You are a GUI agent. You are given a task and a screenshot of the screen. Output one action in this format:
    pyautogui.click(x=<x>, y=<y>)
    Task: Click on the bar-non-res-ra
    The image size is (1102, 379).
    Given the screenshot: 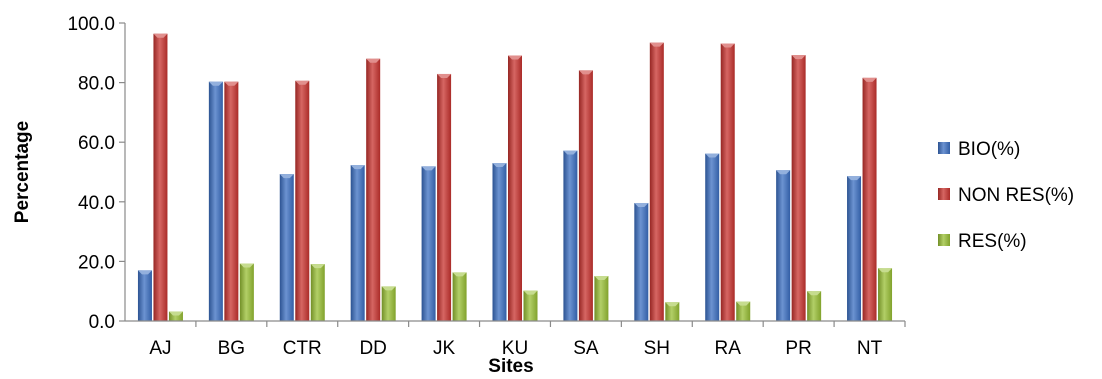 What is the action you would take?
    pyautogui.click(x=727, y=182)
    